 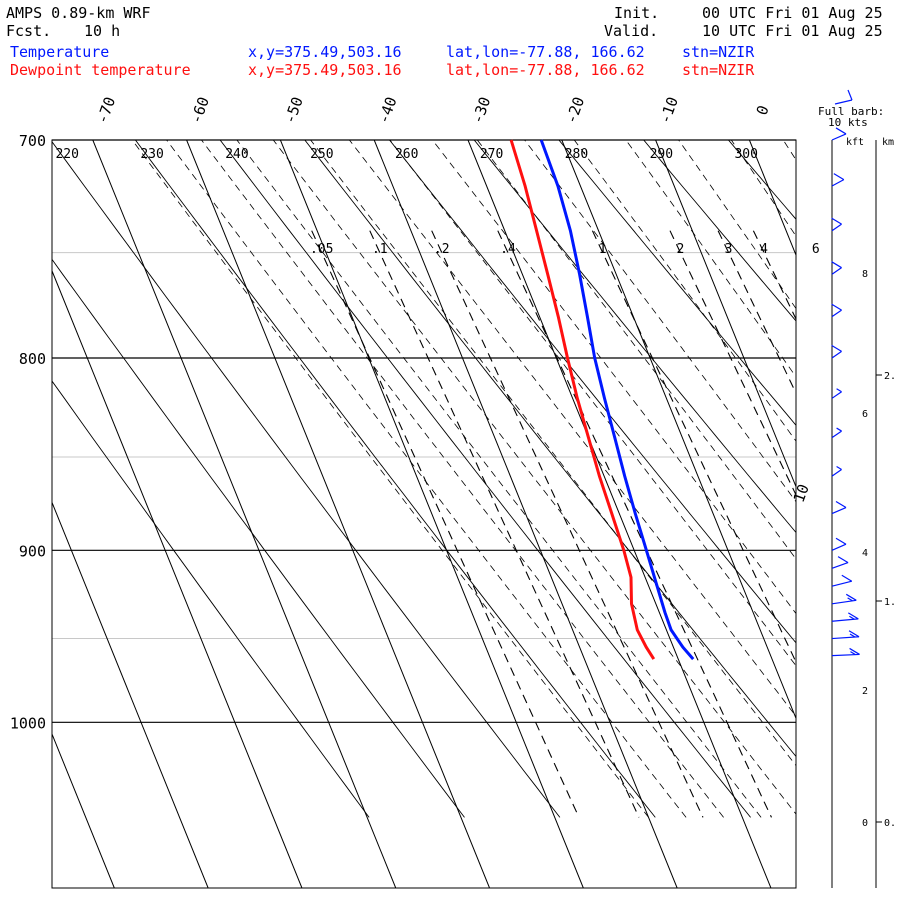 What do you see at coordinates (801, 493) in the screenshot?
I see `isotherm-label: 10` at bounding box center [801, 493].